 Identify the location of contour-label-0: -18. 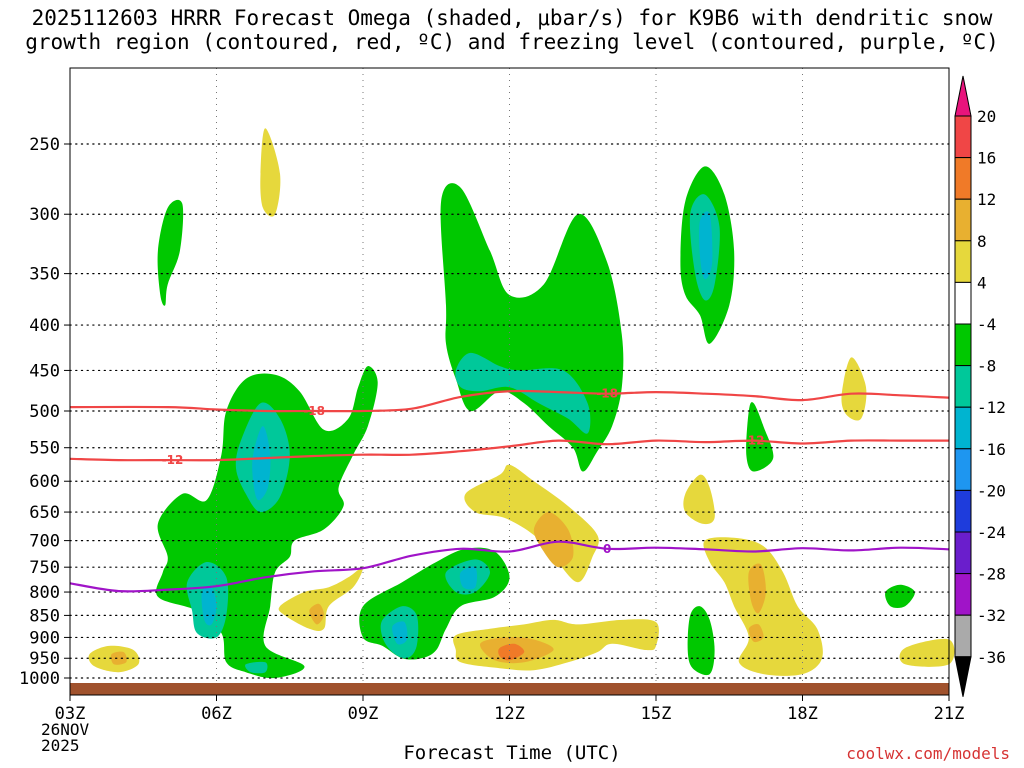
(314, 411).